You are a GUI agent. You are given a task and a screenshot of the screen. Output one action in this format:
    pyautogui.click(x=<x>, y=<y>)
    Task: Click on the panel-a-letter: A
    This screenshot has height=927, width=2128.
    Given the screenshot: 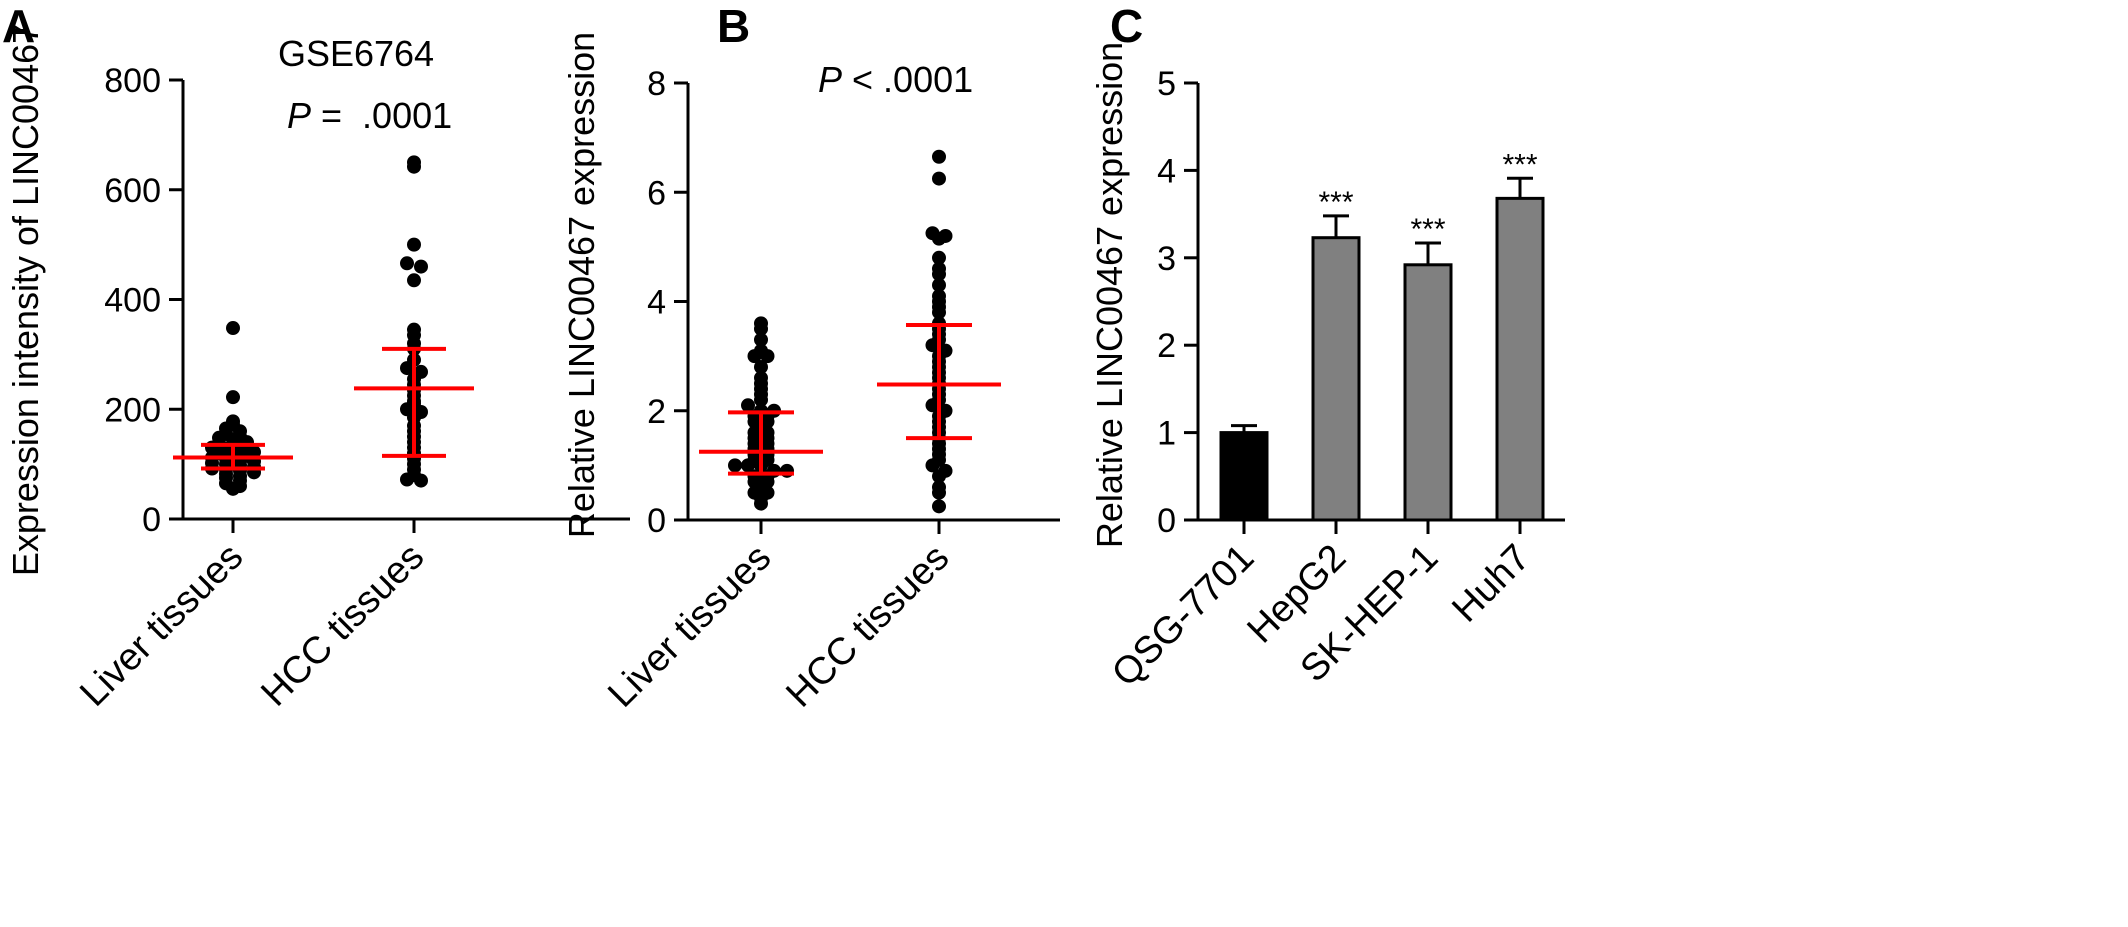 What is the action you would take?
    pyautogui.click(x=18, y=26)
    